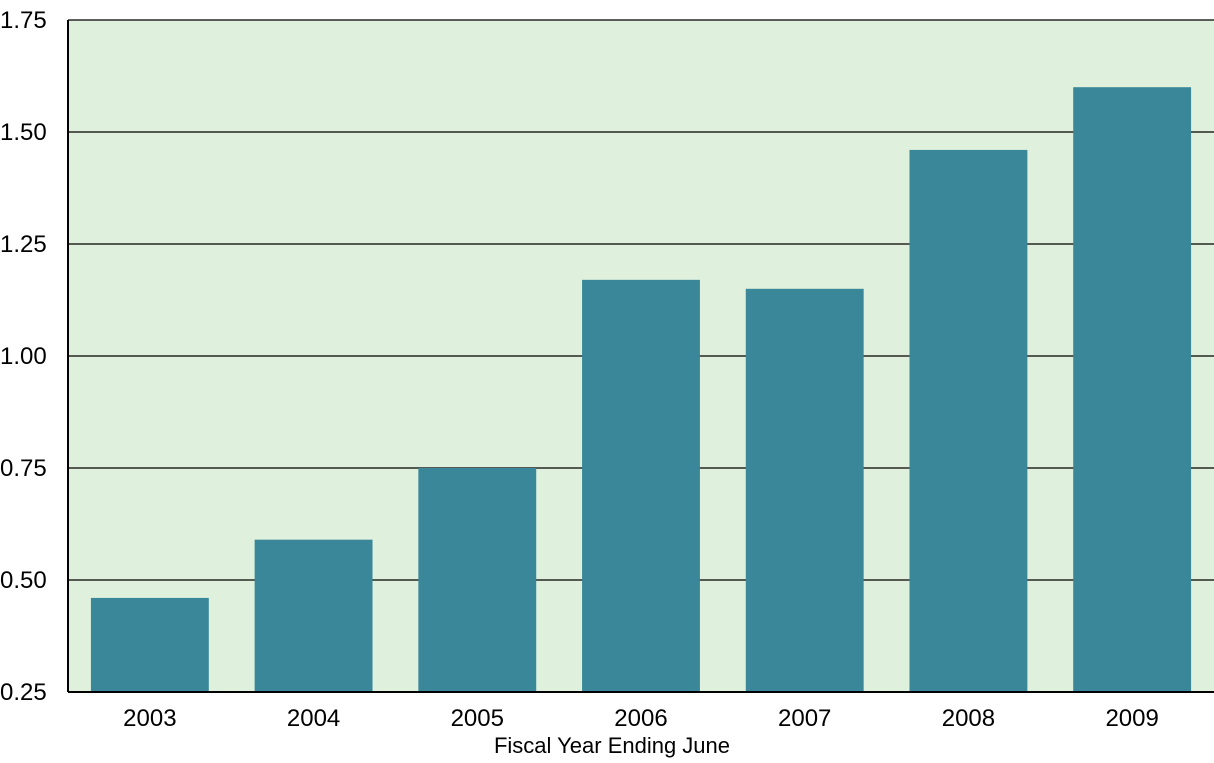 Image resolution: width=1214 pixels, height=763 pixels. I want to click on y-tick-labels: 0.25 0.50 0.75 1.00 1.25 1.50 1.75, so click(23, 356).